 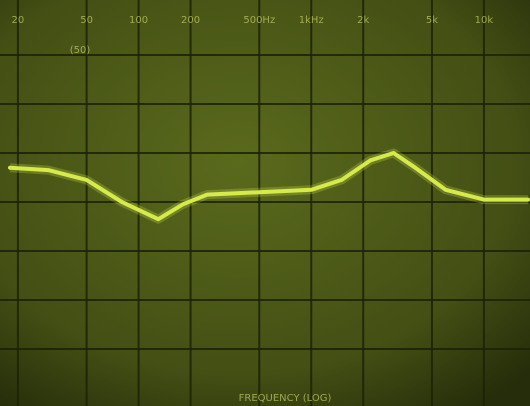 What do you see at coordinates (311, 20) in the screenshot?
I see `x-tick-label: 1kHz` at bounding box center [311, 20].